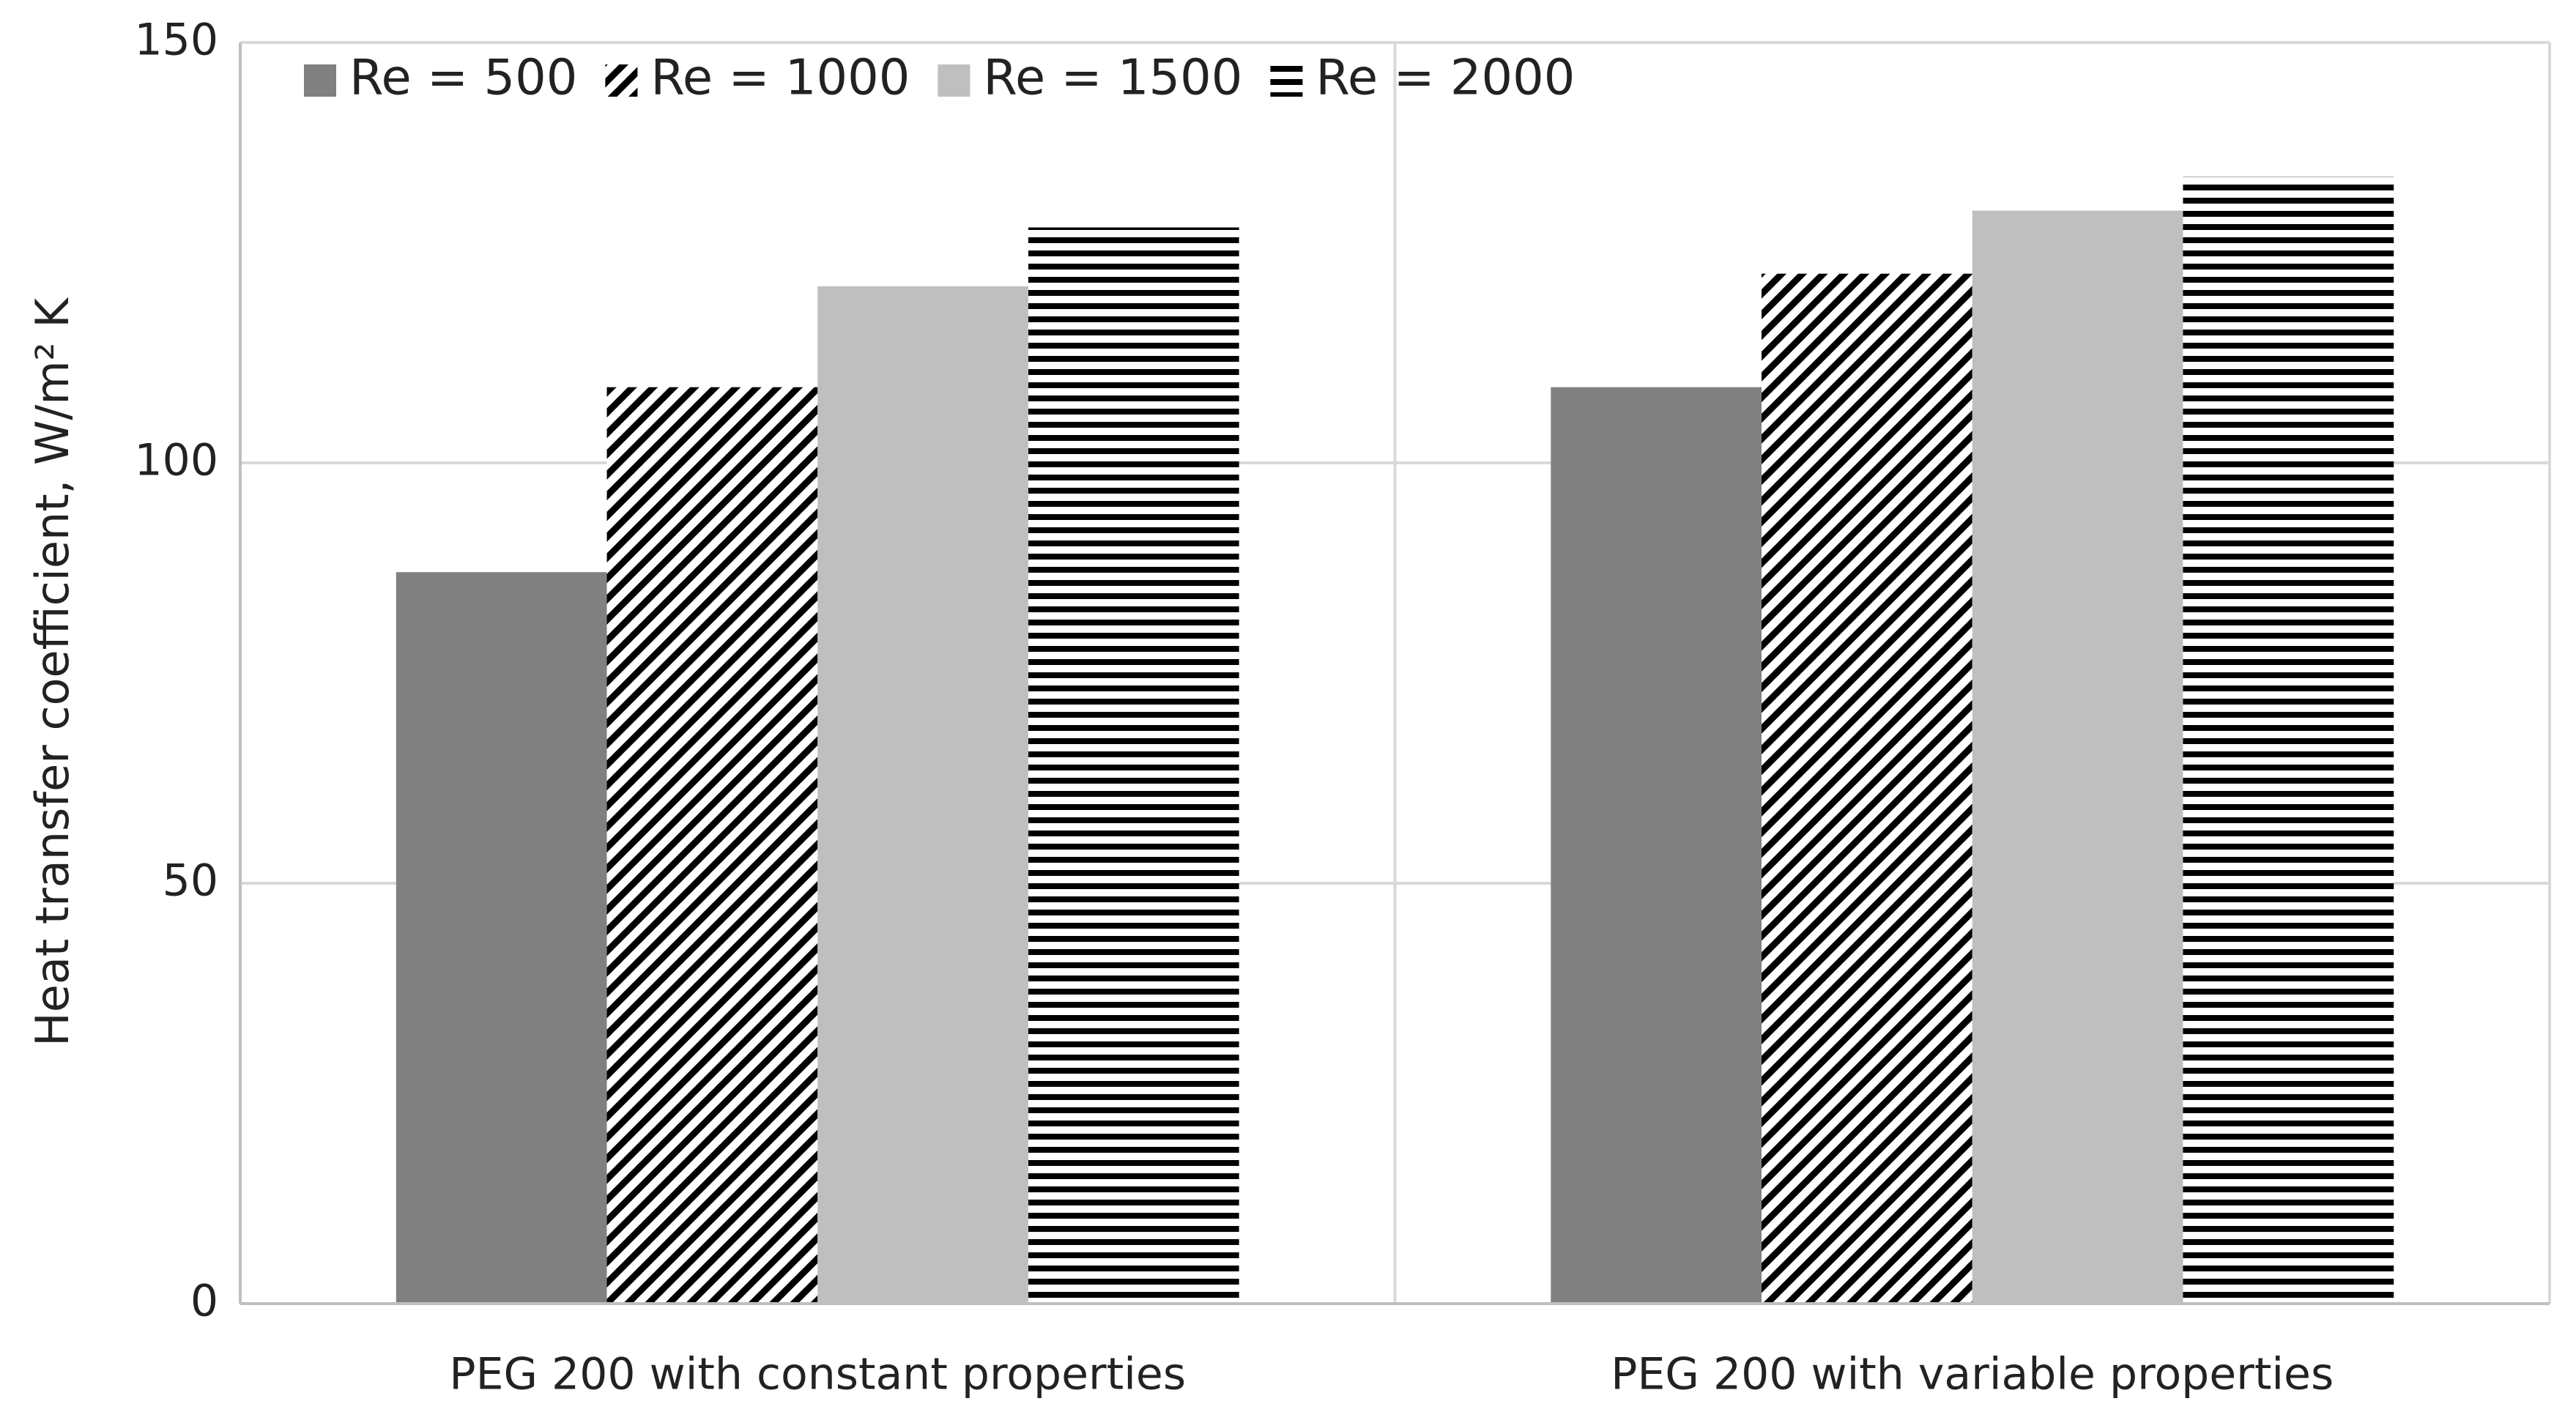  What do you see at coordinates (1972, 1374) in the screenshot?
I see `x-tick-label: PEG 200 with variable properties` at bounding box center [1972, 1374].